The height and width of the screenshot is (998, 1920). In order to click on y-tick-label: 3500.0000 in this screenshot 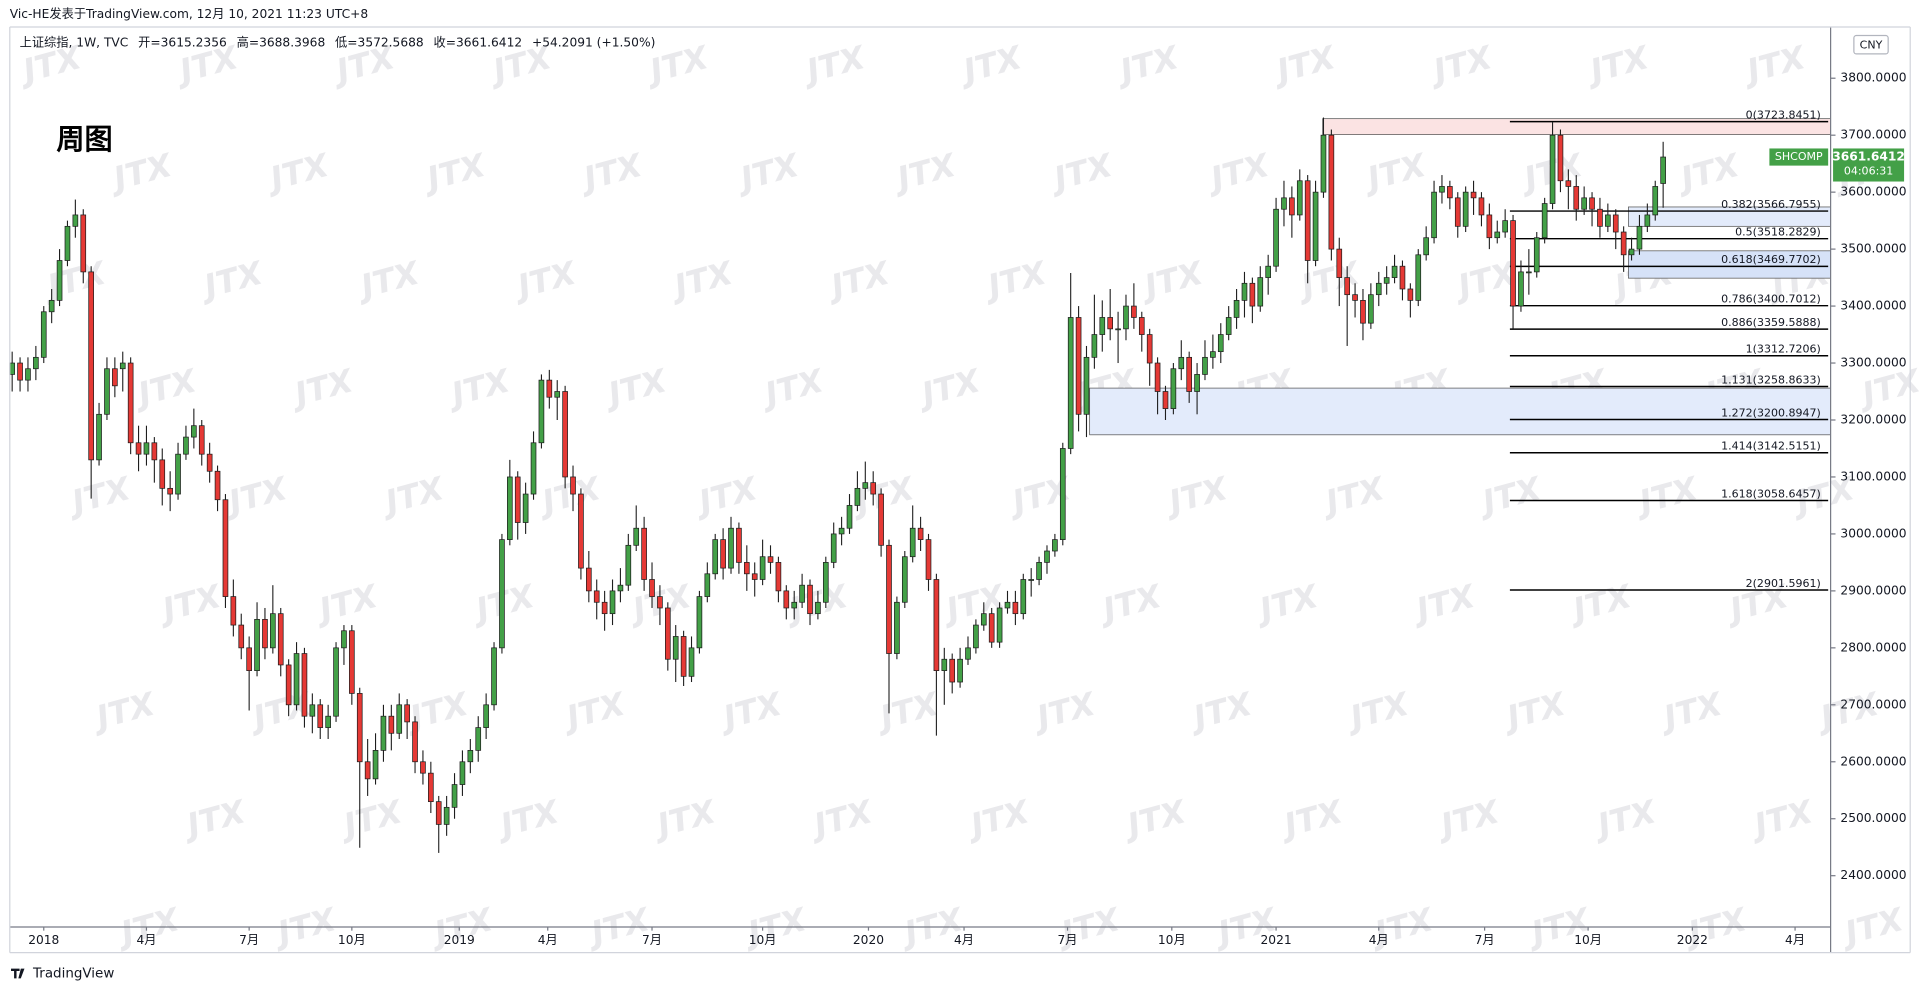, I will do `click(1873, 249)`.